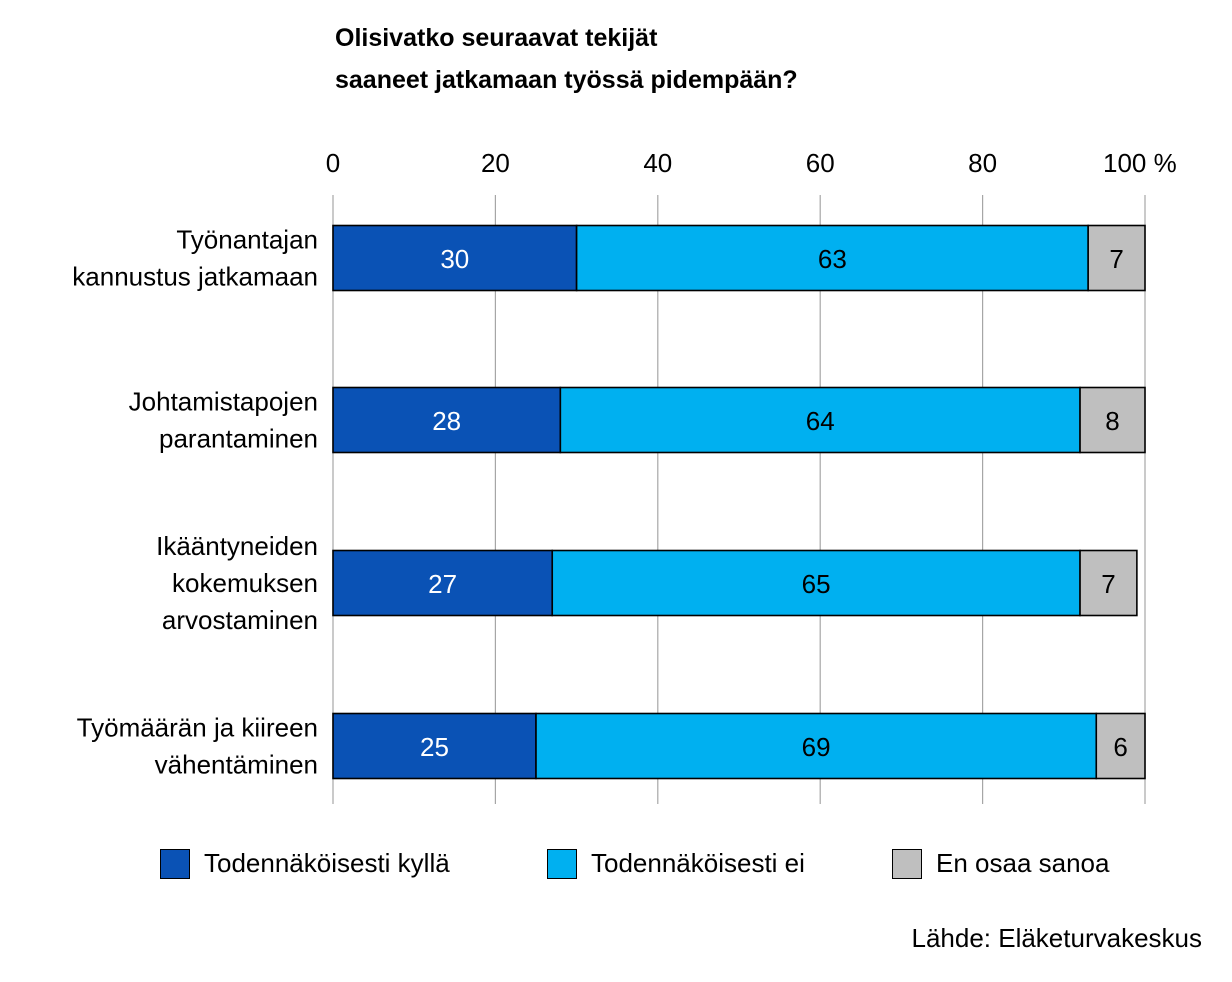  I want to click on legend-swatch-ei, so click(562, 863).